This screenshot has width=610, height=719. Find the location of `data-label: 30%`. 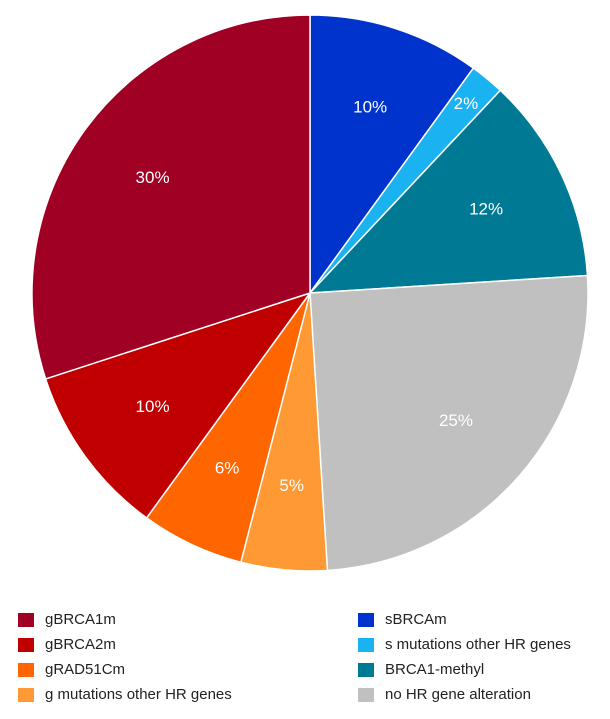

data-label: 30% is located at coordinates (153, 177).